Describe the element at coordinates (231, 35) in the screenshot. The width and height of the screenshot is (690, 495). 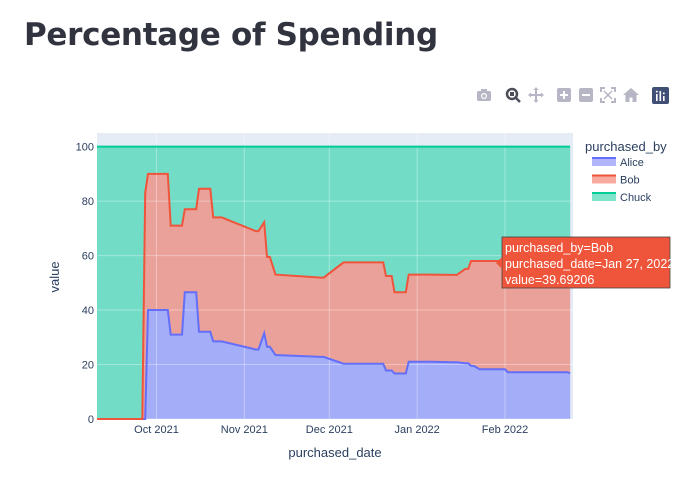
I see `page-title: Percentage of Spending` at that location.